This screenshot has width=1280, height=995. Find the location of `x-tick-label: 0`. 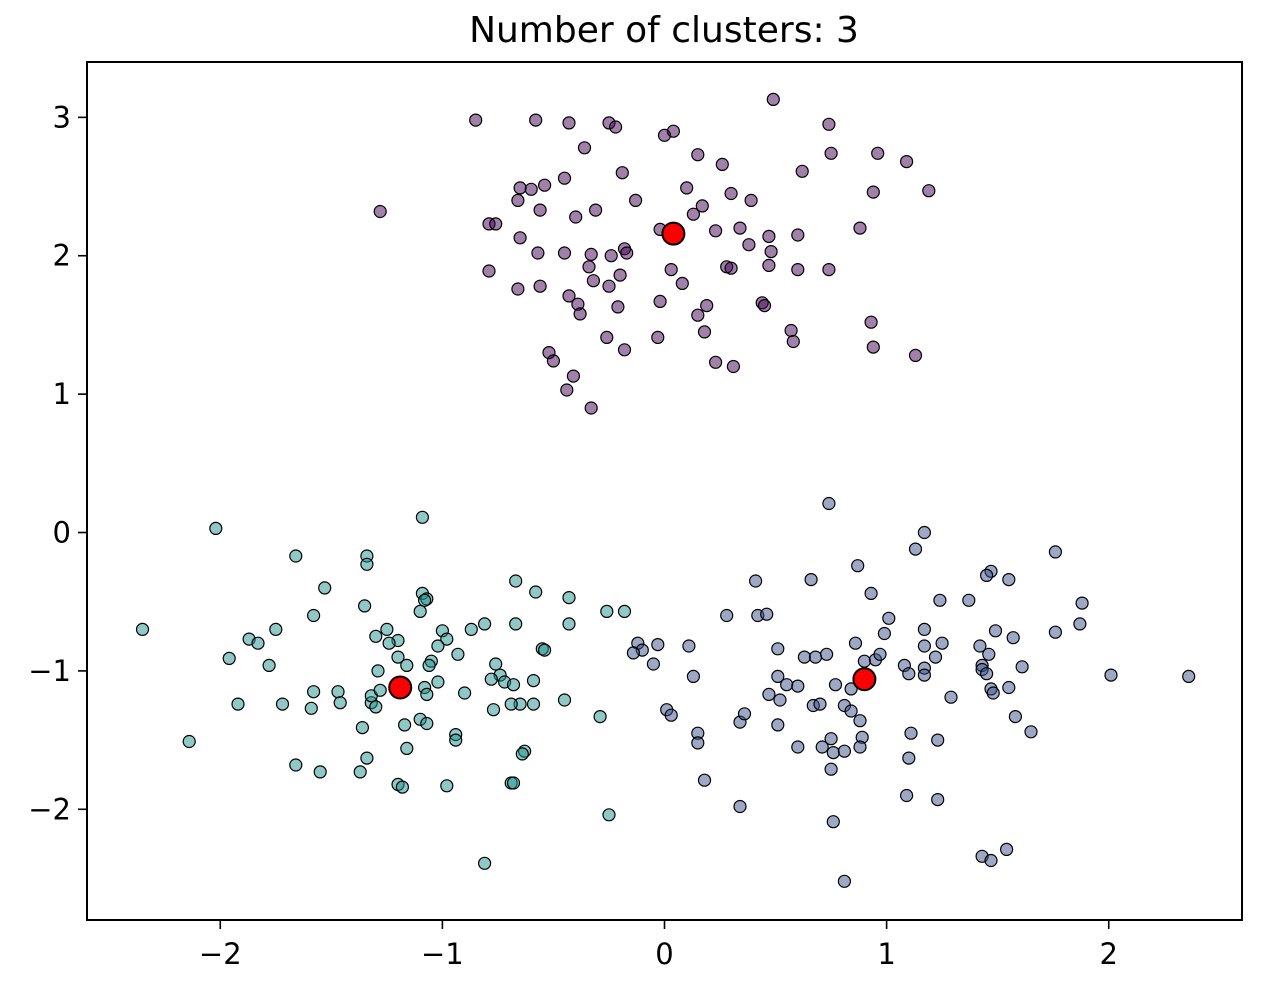

x-tick-label: 0 is located at coordinates (664, 954).